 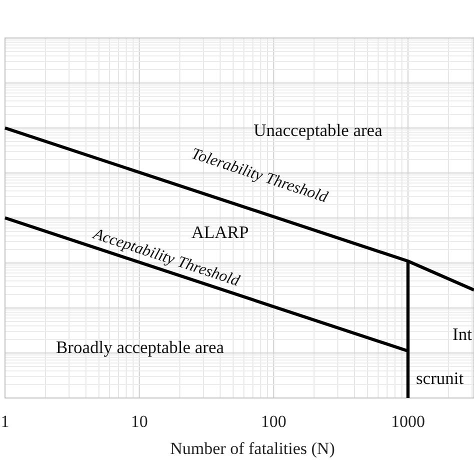 I want to click on annotation: scrunit, so click(x=440, y=378).